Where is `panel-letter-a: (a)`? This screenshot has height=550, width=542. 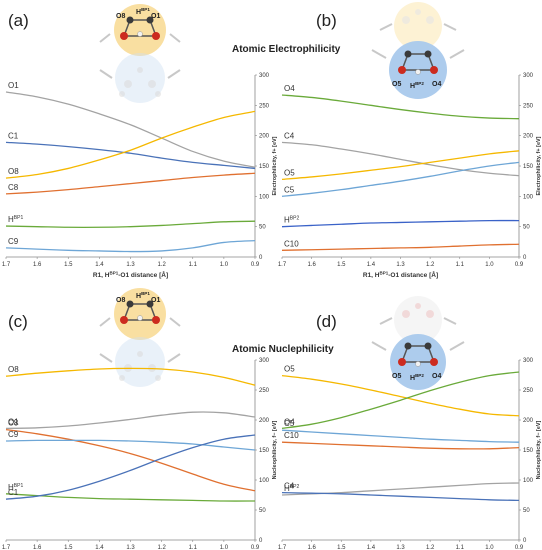
panel-letter-a: (a) is located at coordinates (18, 20).